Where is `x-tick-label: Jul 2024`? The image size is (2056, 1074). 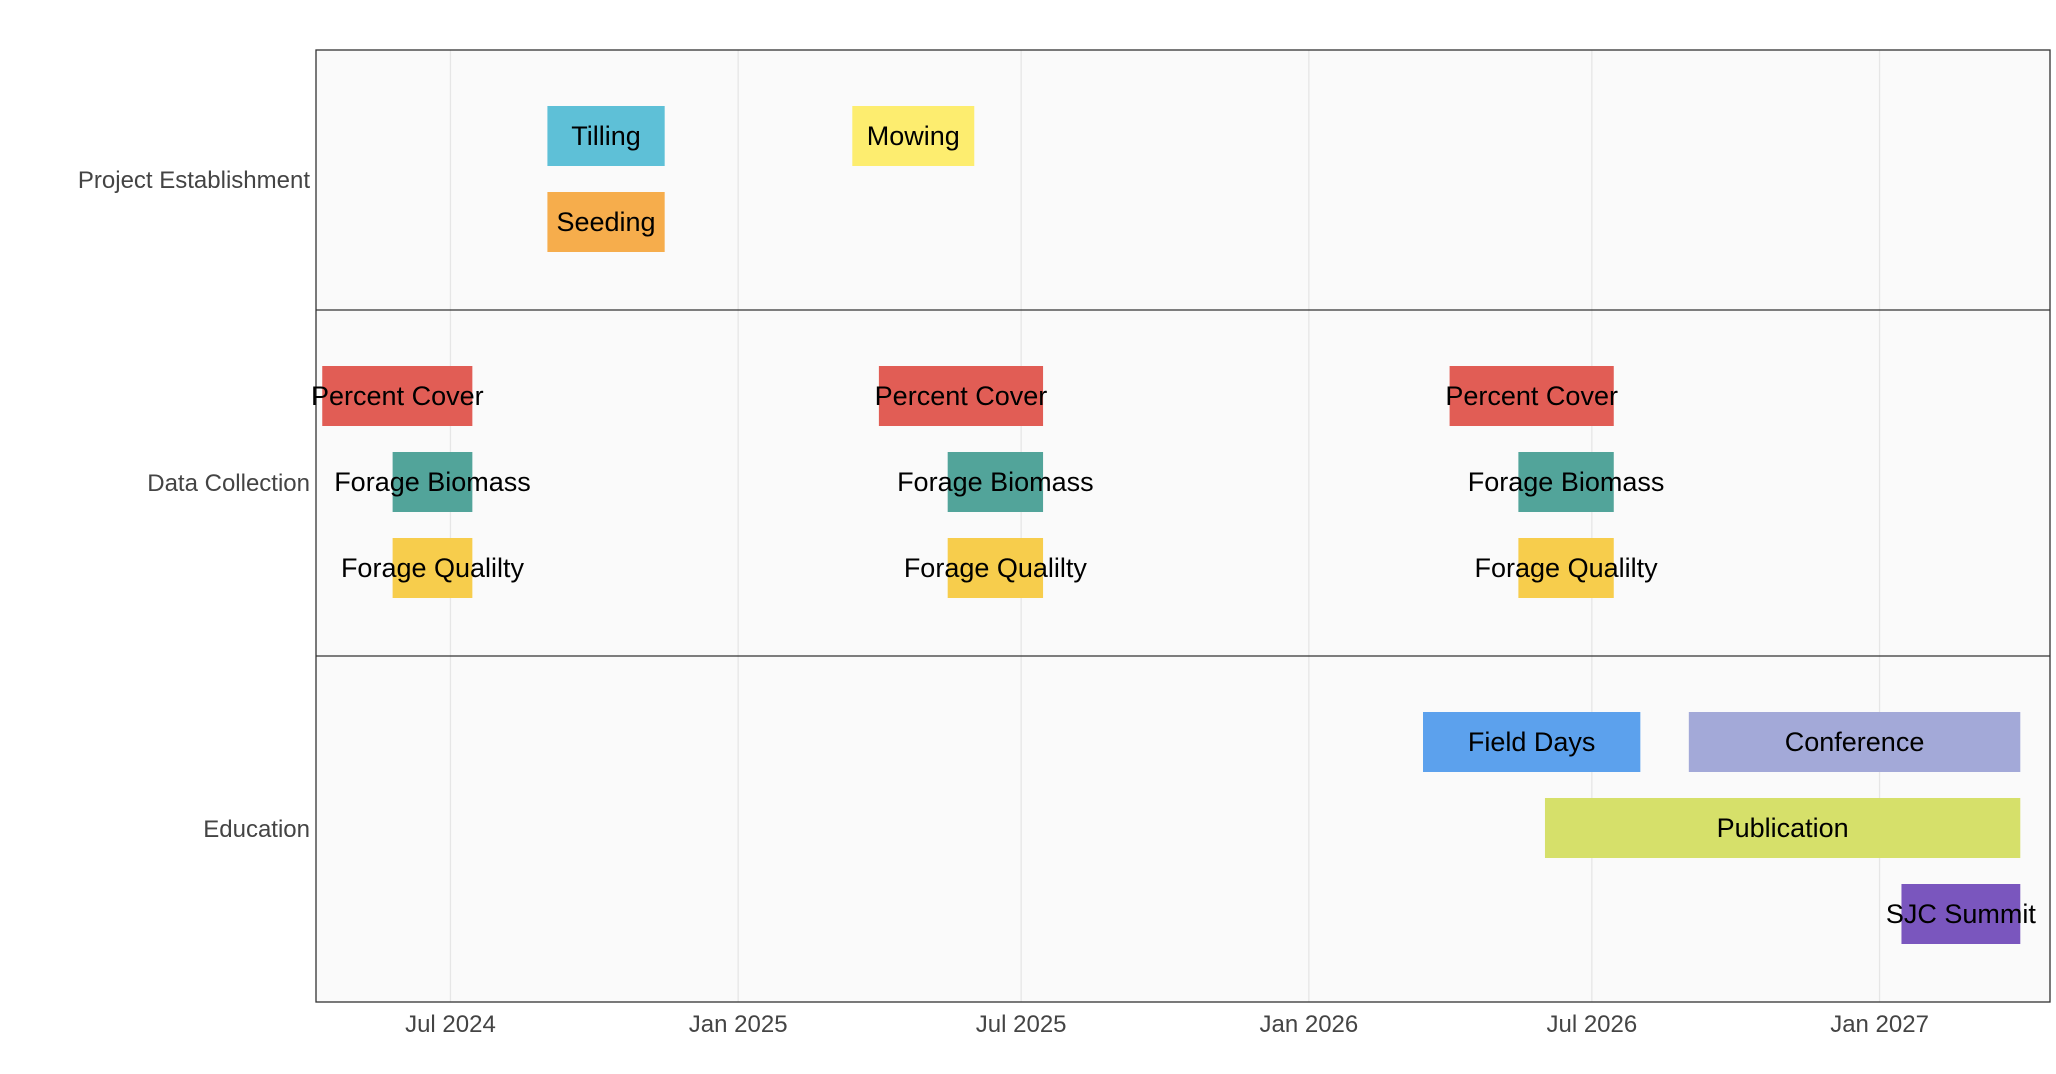
x-tick-label: Jul 2024 is located at coordinates (450, 1024).